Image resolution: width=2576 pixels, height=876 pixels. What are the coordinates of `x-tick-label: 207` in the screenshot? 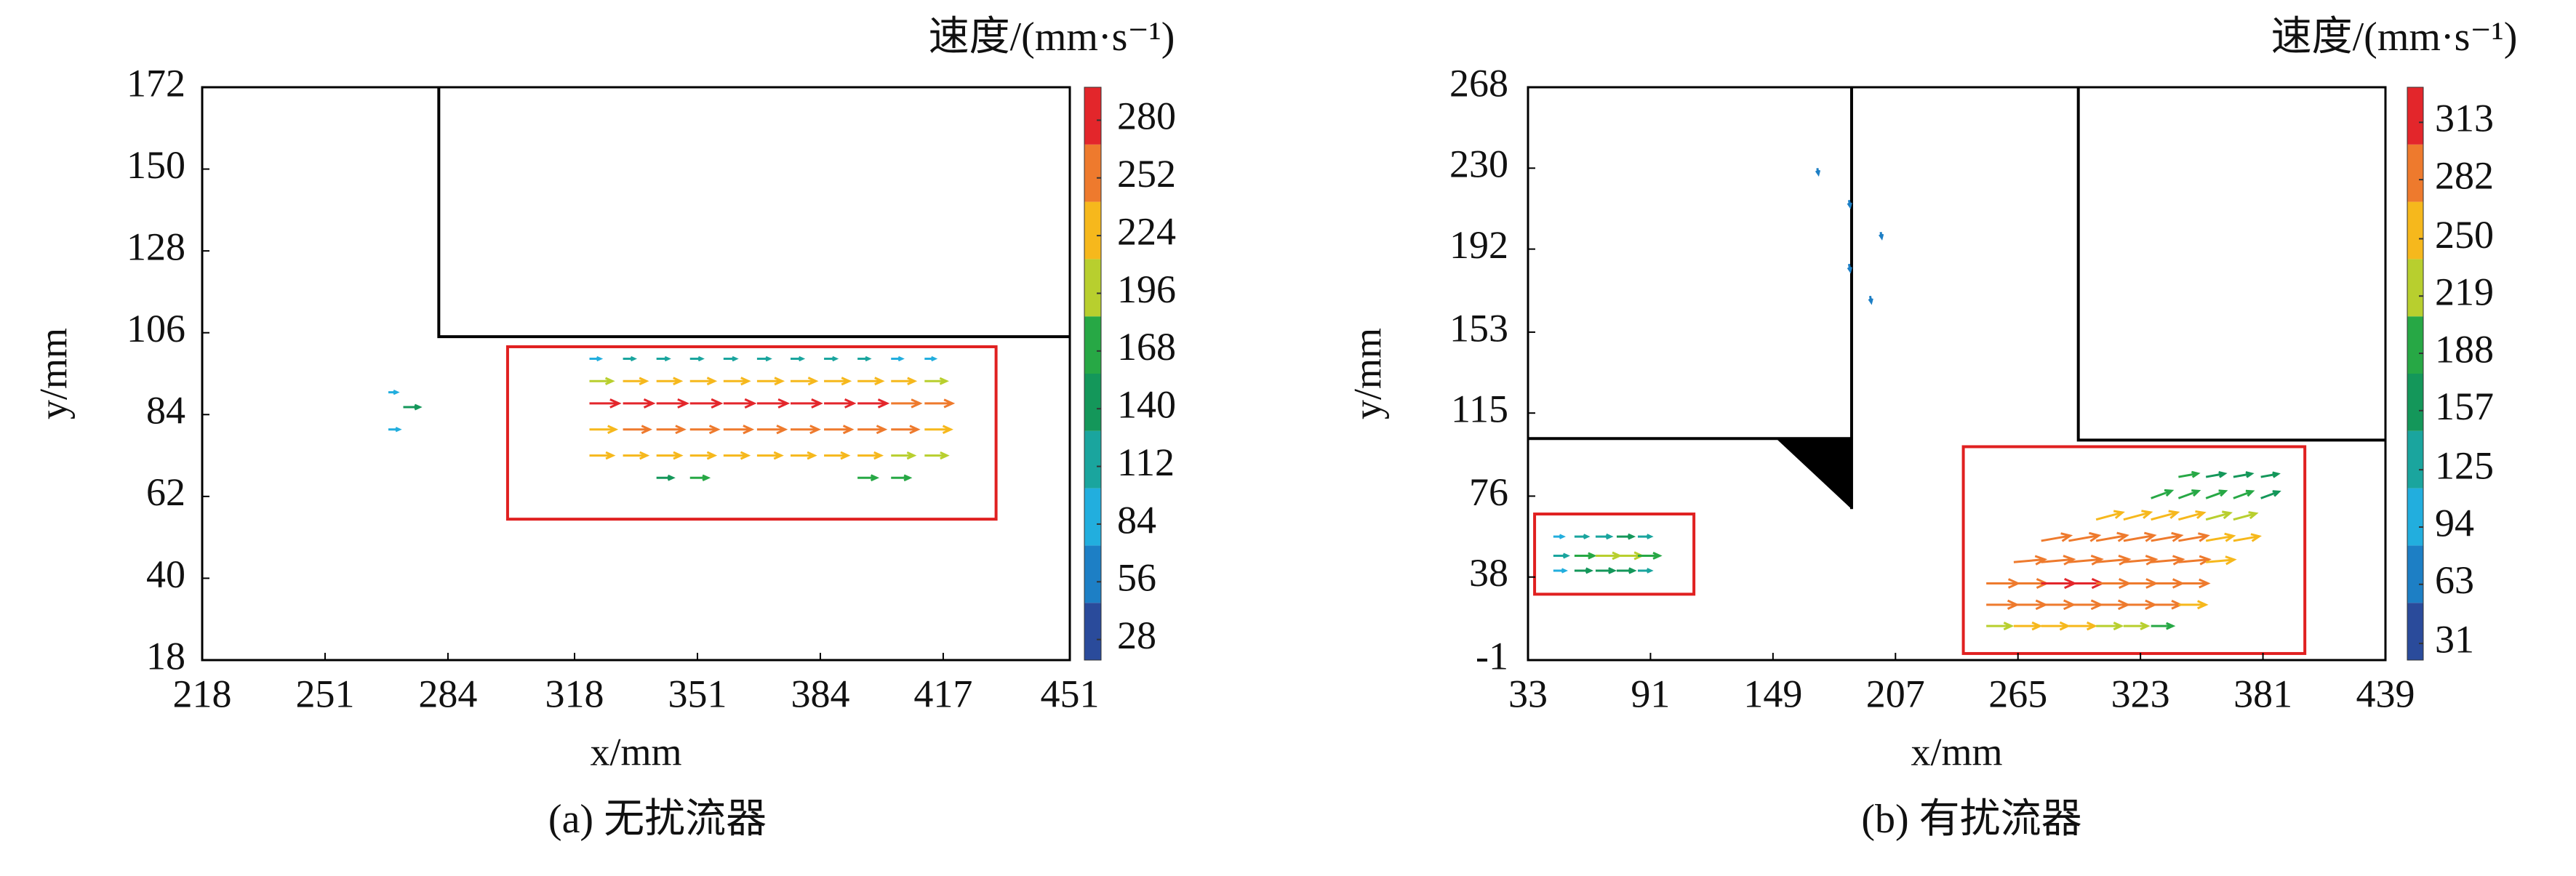 It's located at (1895, 693).